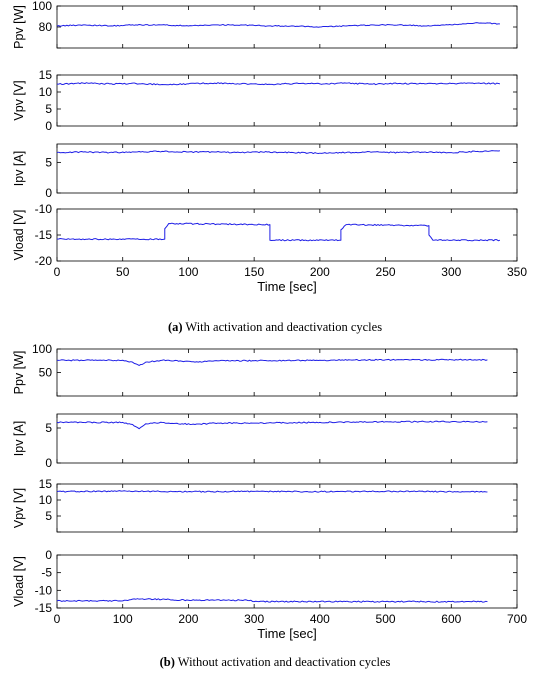 The width and height of the screenshot is (550, 675). I want to click on x-tick-label: 50, so click(123, 272).